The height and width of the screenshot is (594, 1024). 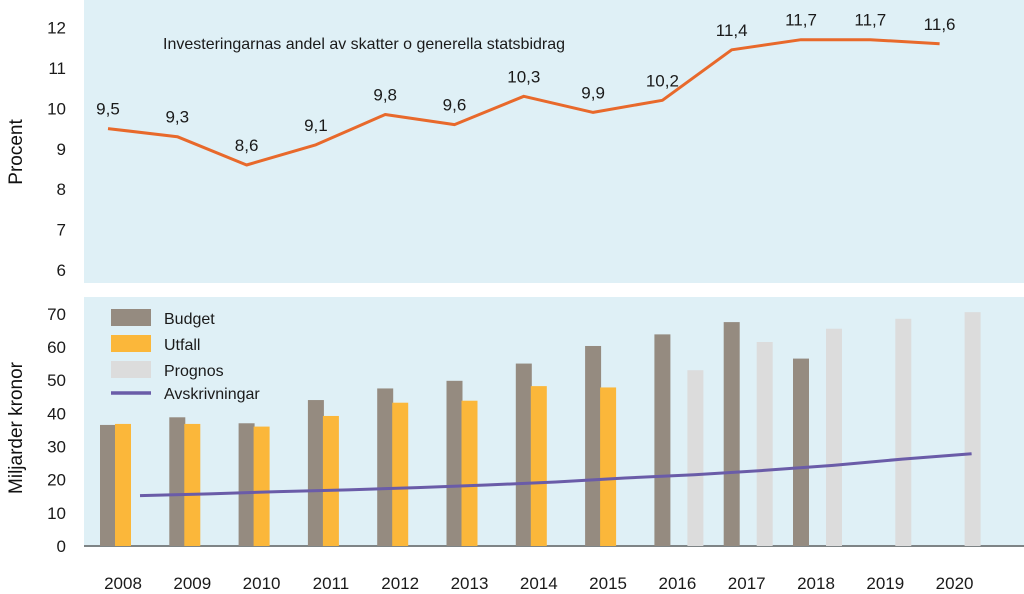 What do you see at coordinates (816, 583) in the screenshot?
I see `x-tick-label: 2018` at bounding box center [816, 583].